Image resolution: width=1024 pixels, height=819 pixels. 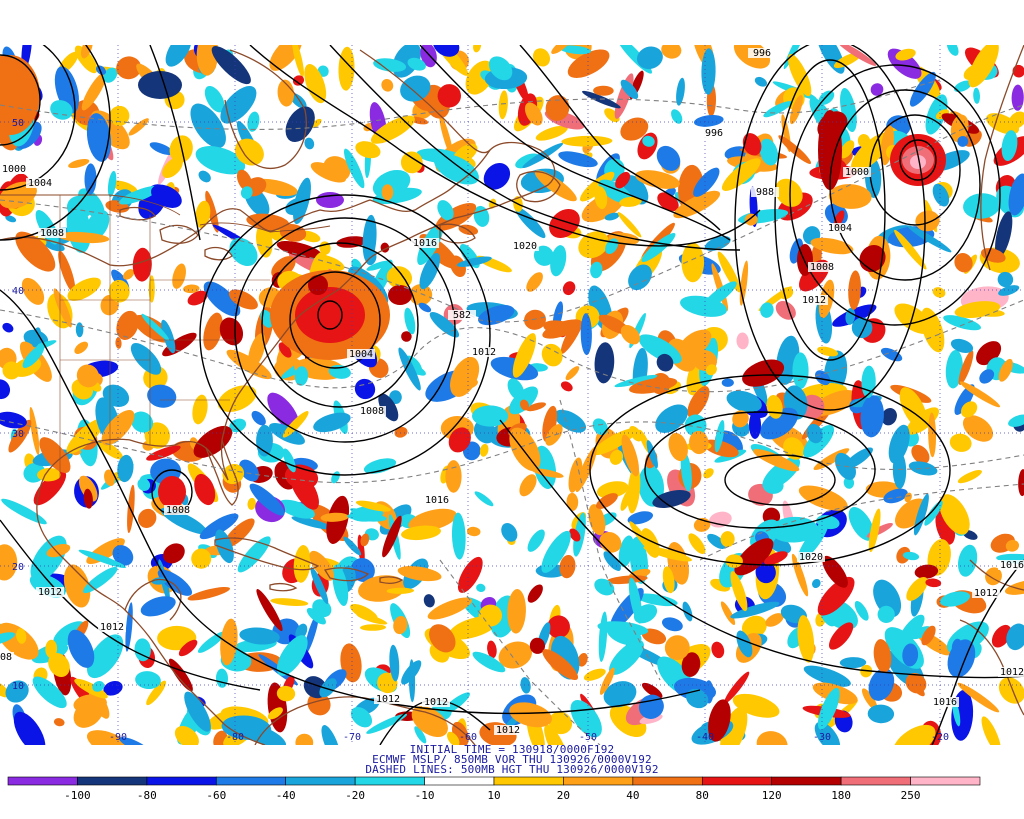 I want to click on colorbar-label: -100, so click(x=77, y=795).